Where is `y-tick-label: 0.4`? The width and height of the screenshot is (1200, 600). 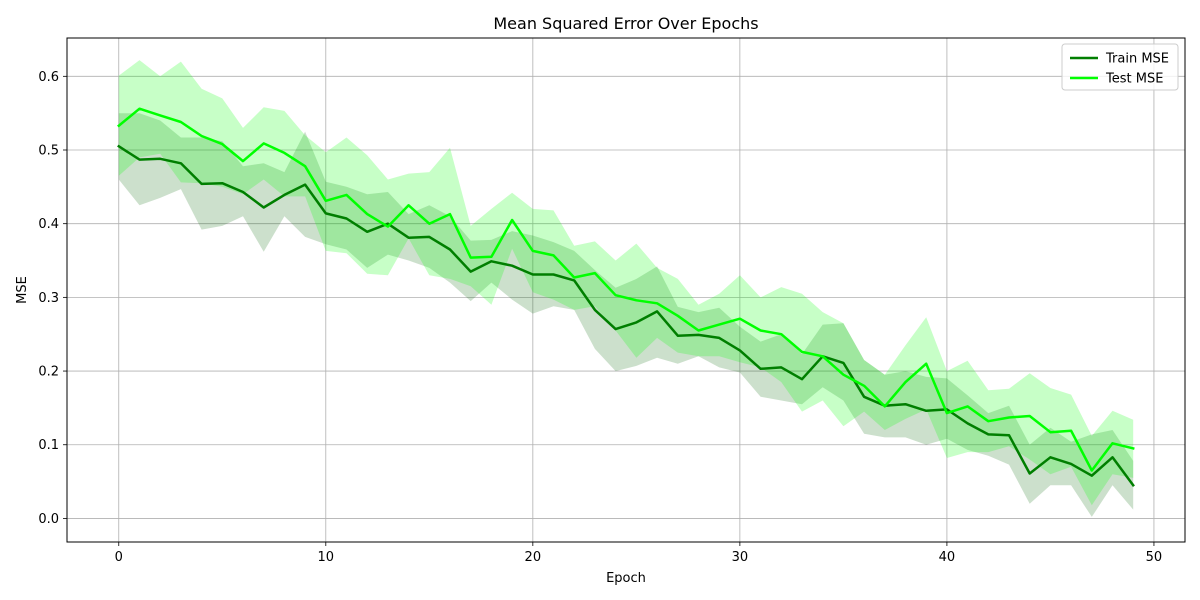
y-tick-label: 0.4 is located at coordinates (48, 224).